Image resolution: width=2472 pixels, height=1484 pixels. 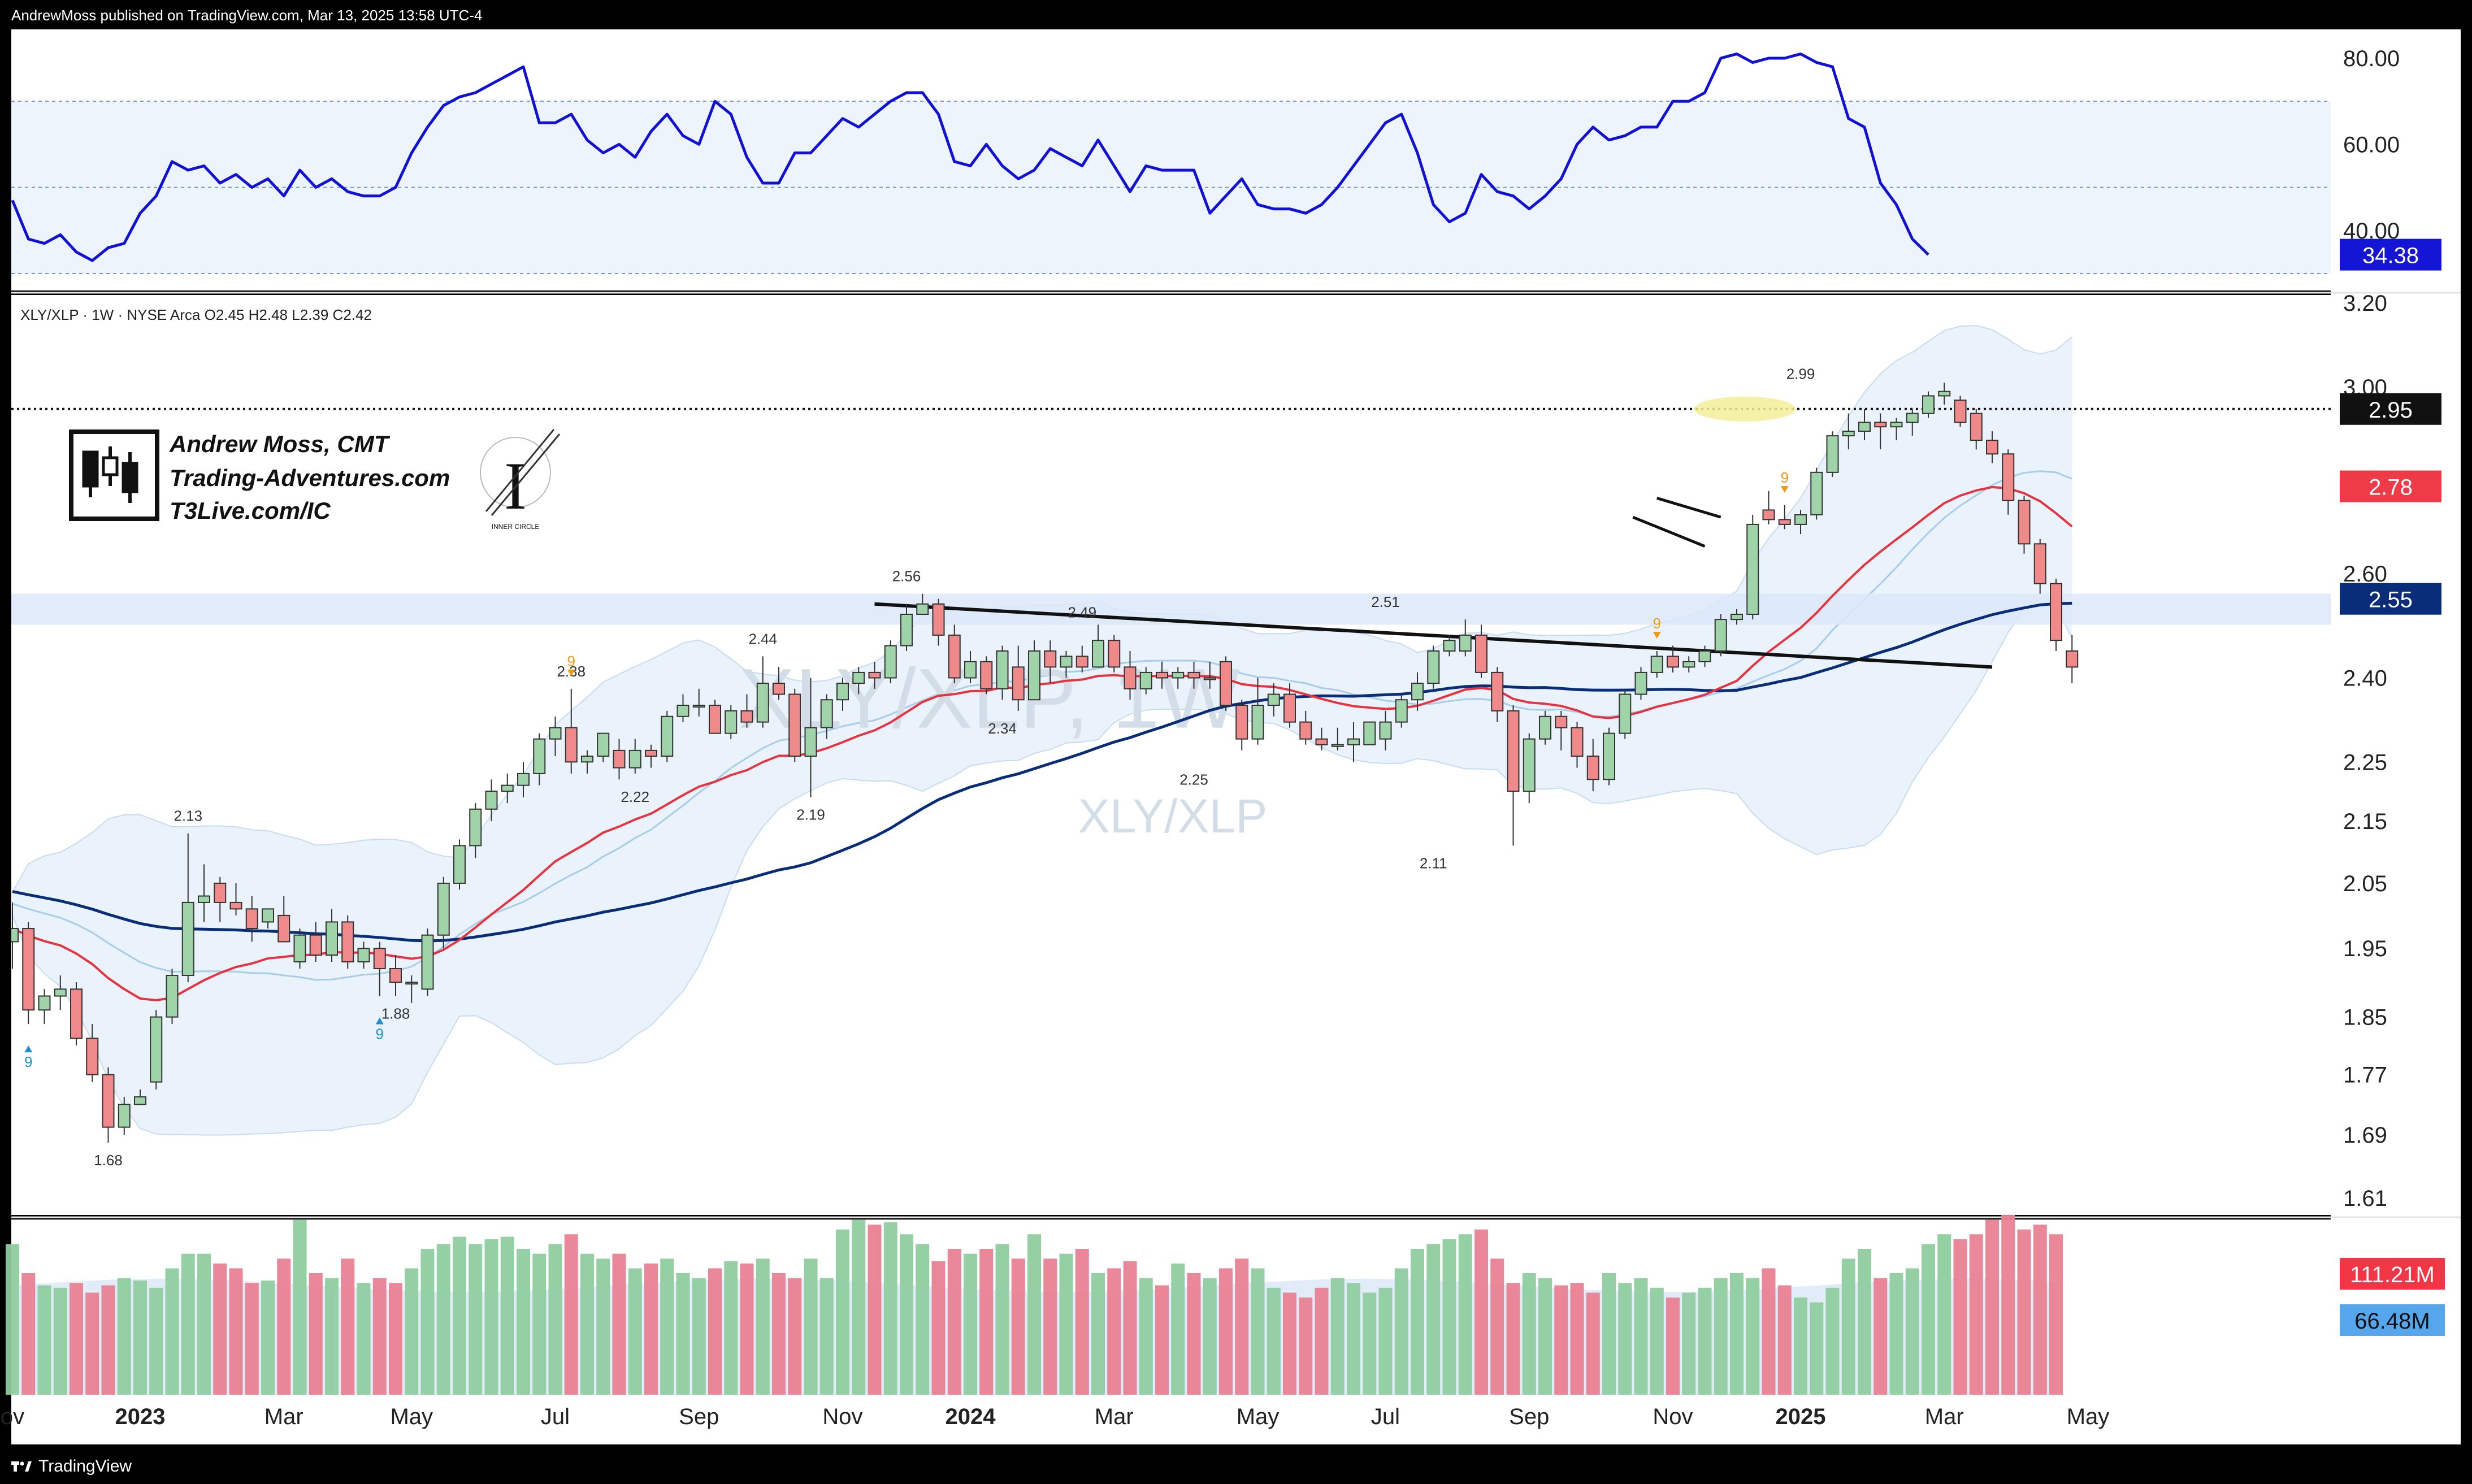 What do you see at coordinates (699, 1417) in the screenshot?
I see `time-tick-label: Sep` at bounding box center [699, 1417].